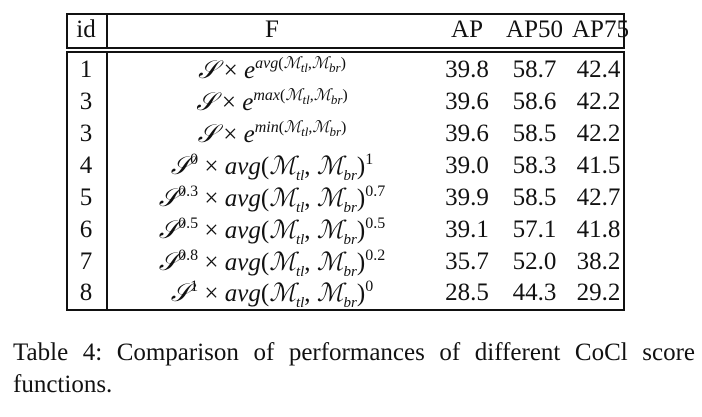  What do you see at coordinates (272, 29) in the screenshot?
I see `header-f: F` at bounding box center [272, 29].